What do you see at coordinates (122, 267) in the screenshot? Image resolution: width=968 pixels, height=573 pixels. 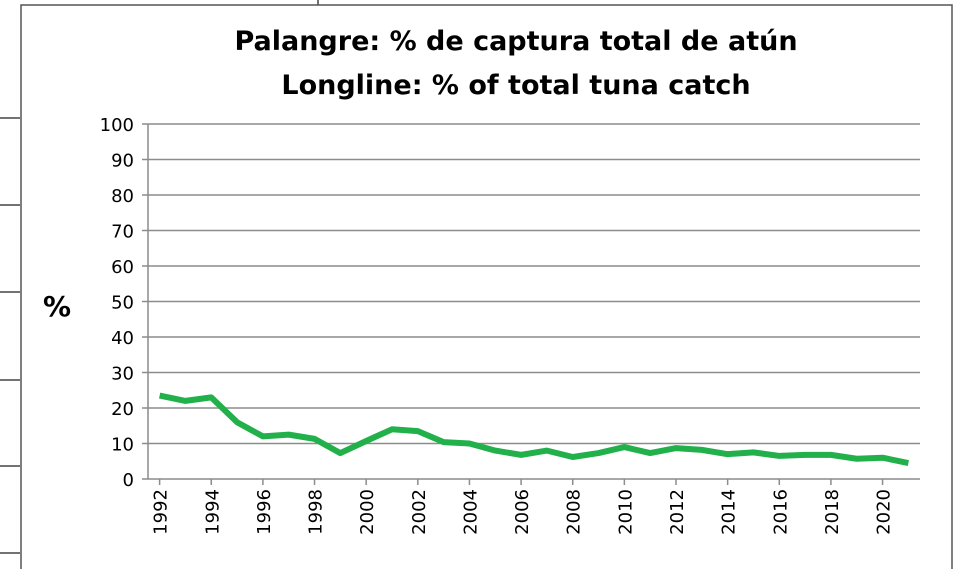 I see `y-tick-label: 60` at bounding box center [122, 267].